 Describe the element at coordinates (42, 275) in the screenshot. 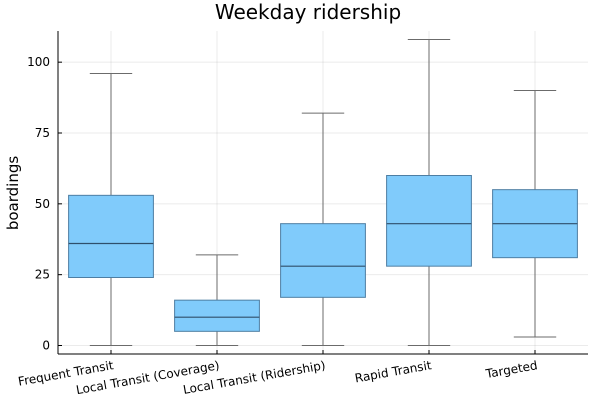

I see `y-tick-label: 25` at that location.